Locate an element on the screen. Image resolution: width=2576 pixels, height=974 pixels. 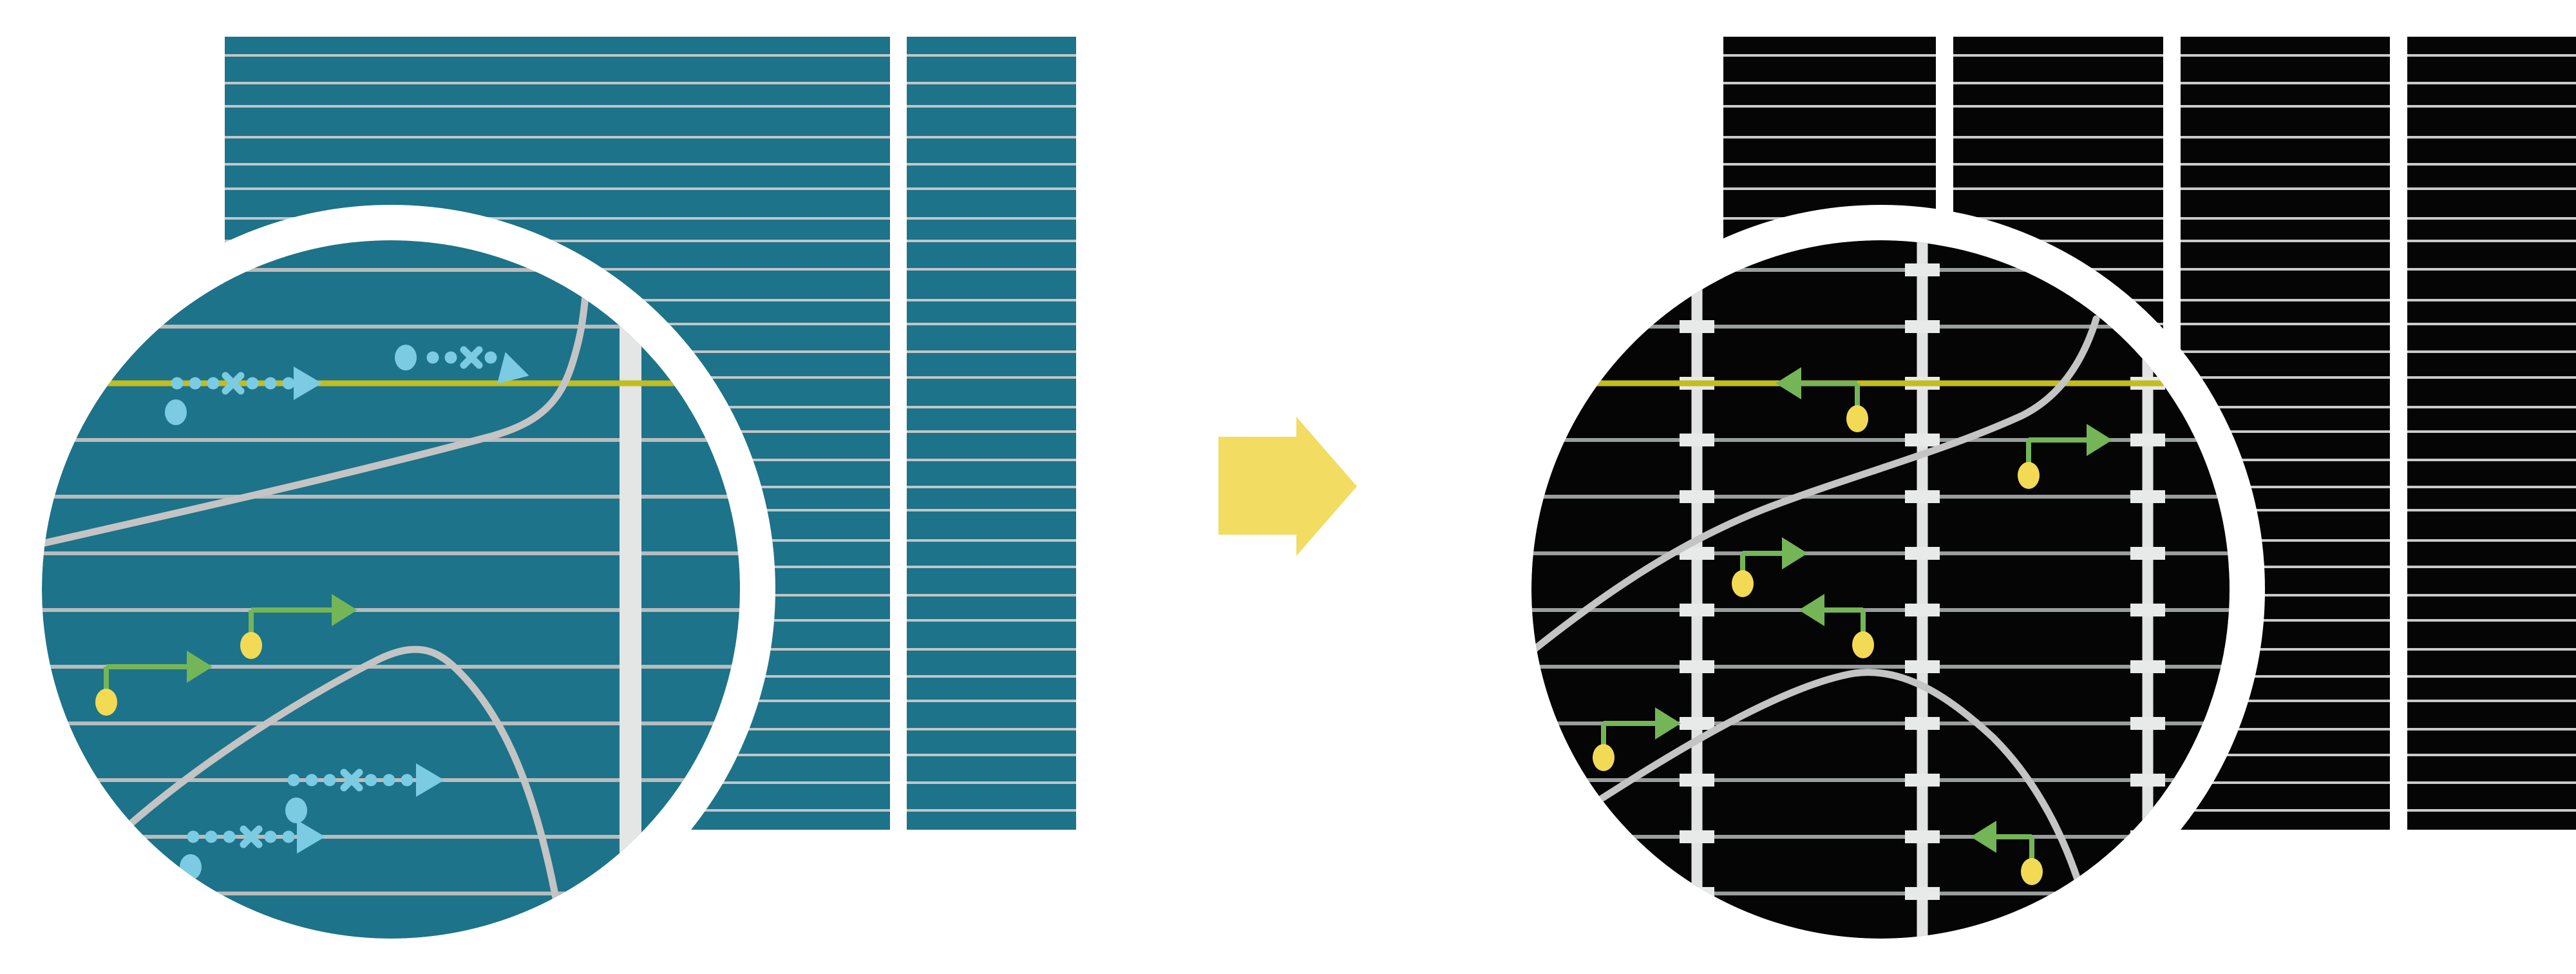
transition-arrow-group is located at coordinates (1287, 486).